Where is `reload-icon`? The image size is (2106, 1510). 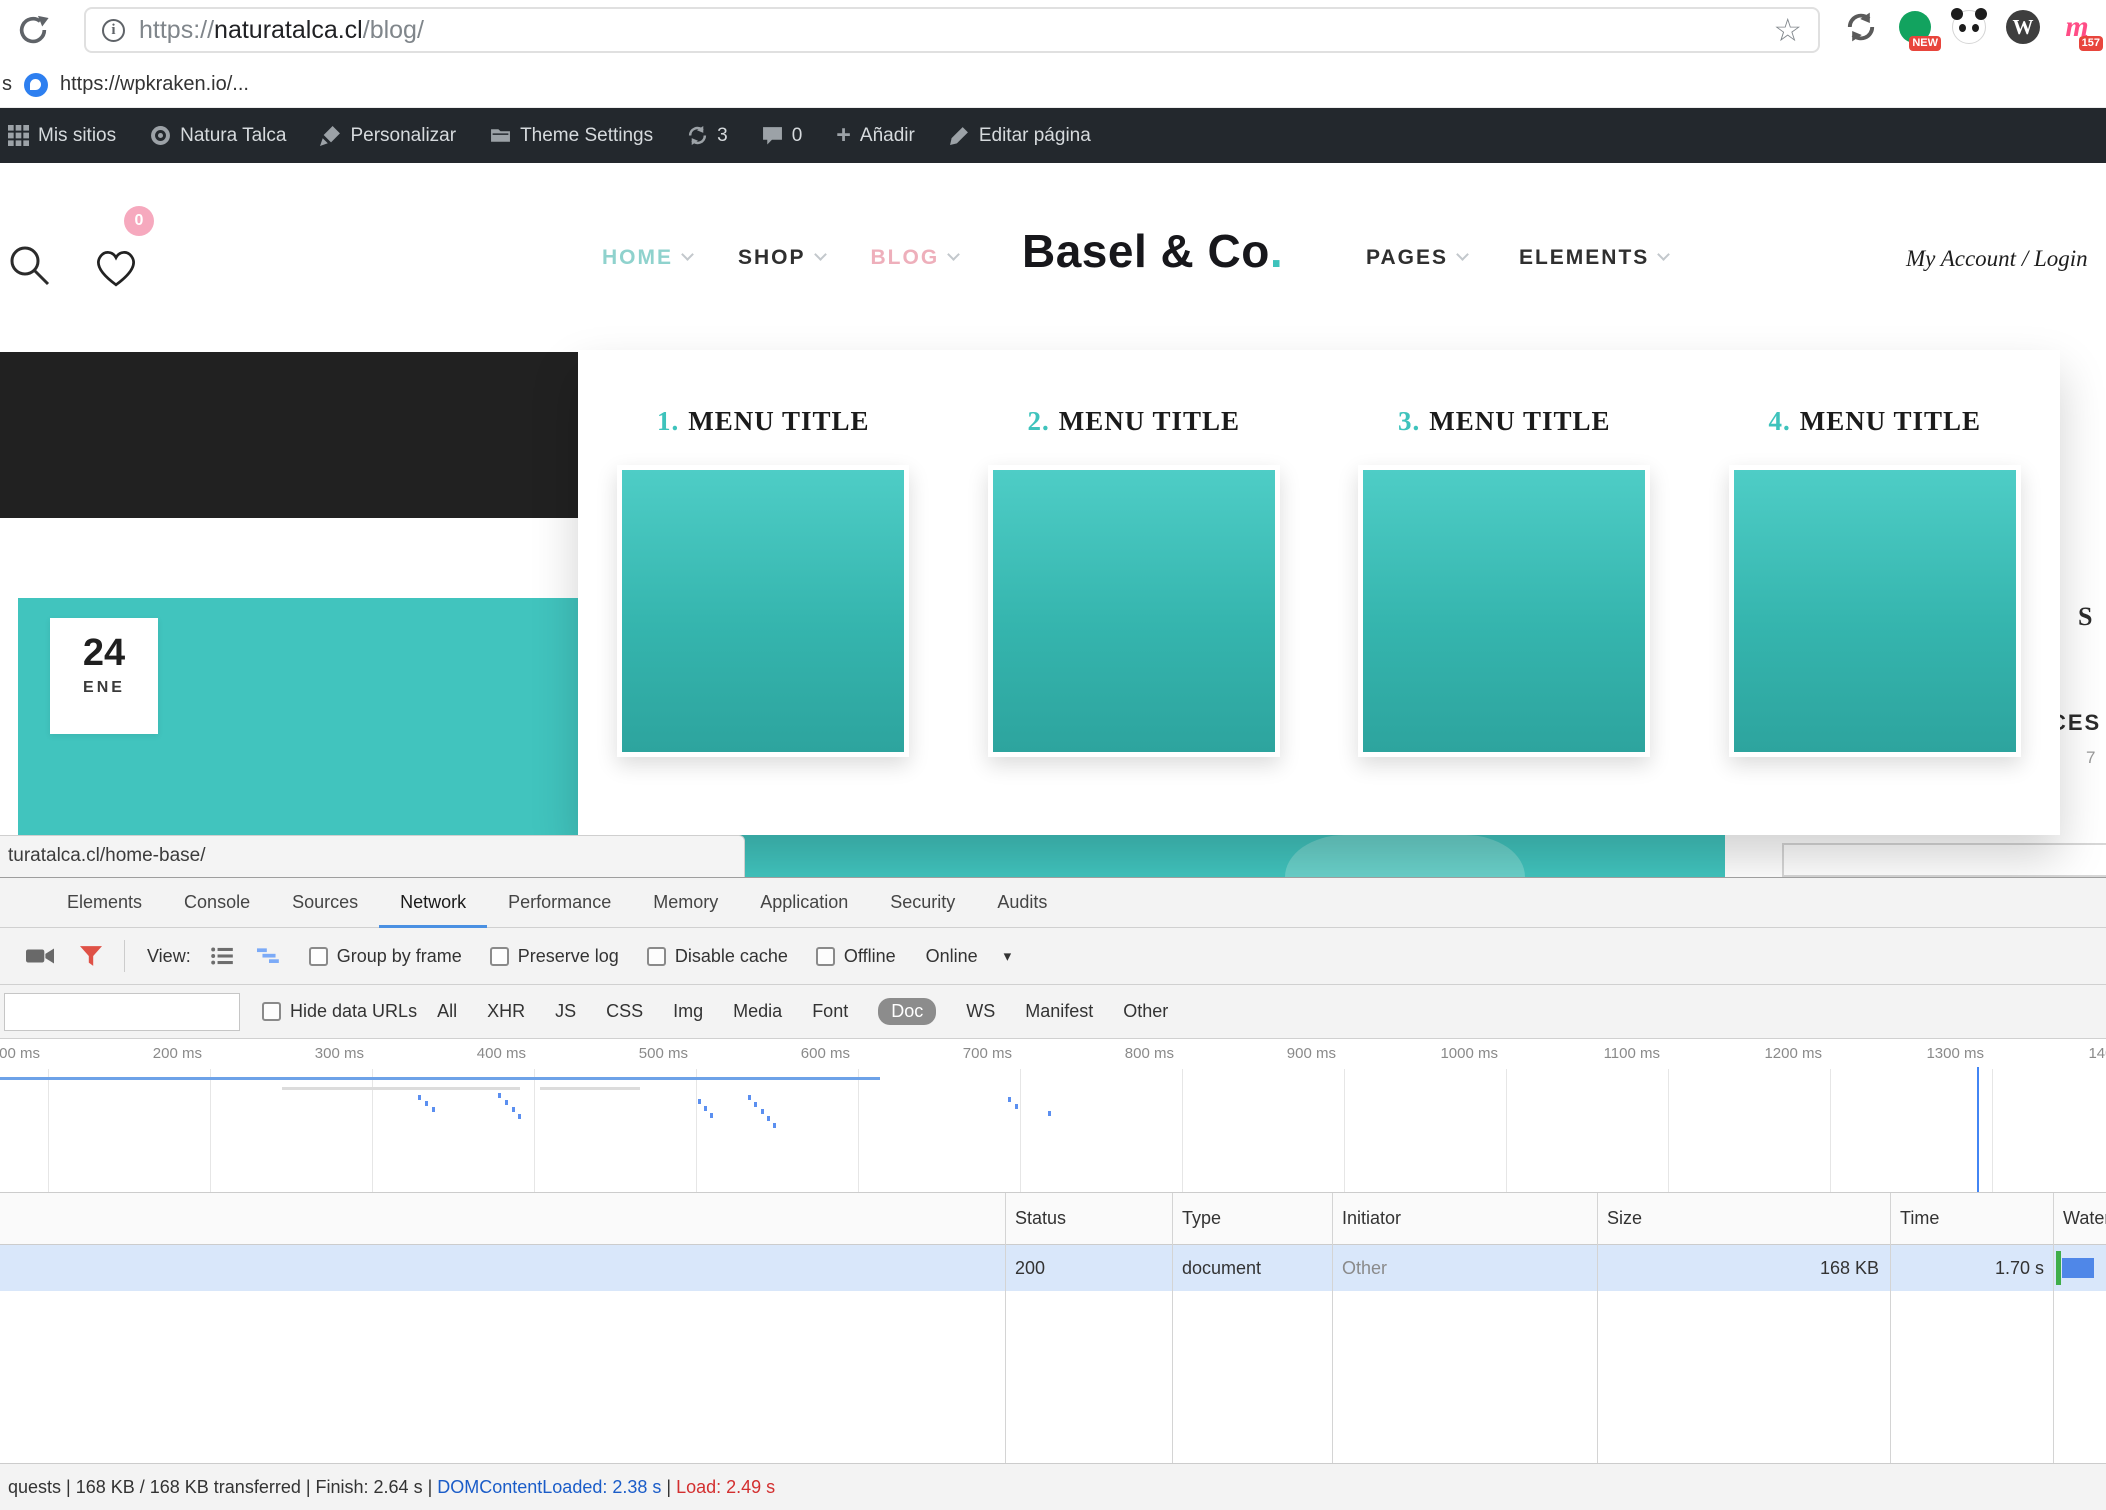
reload-icon is located at coordinates (33, 32).